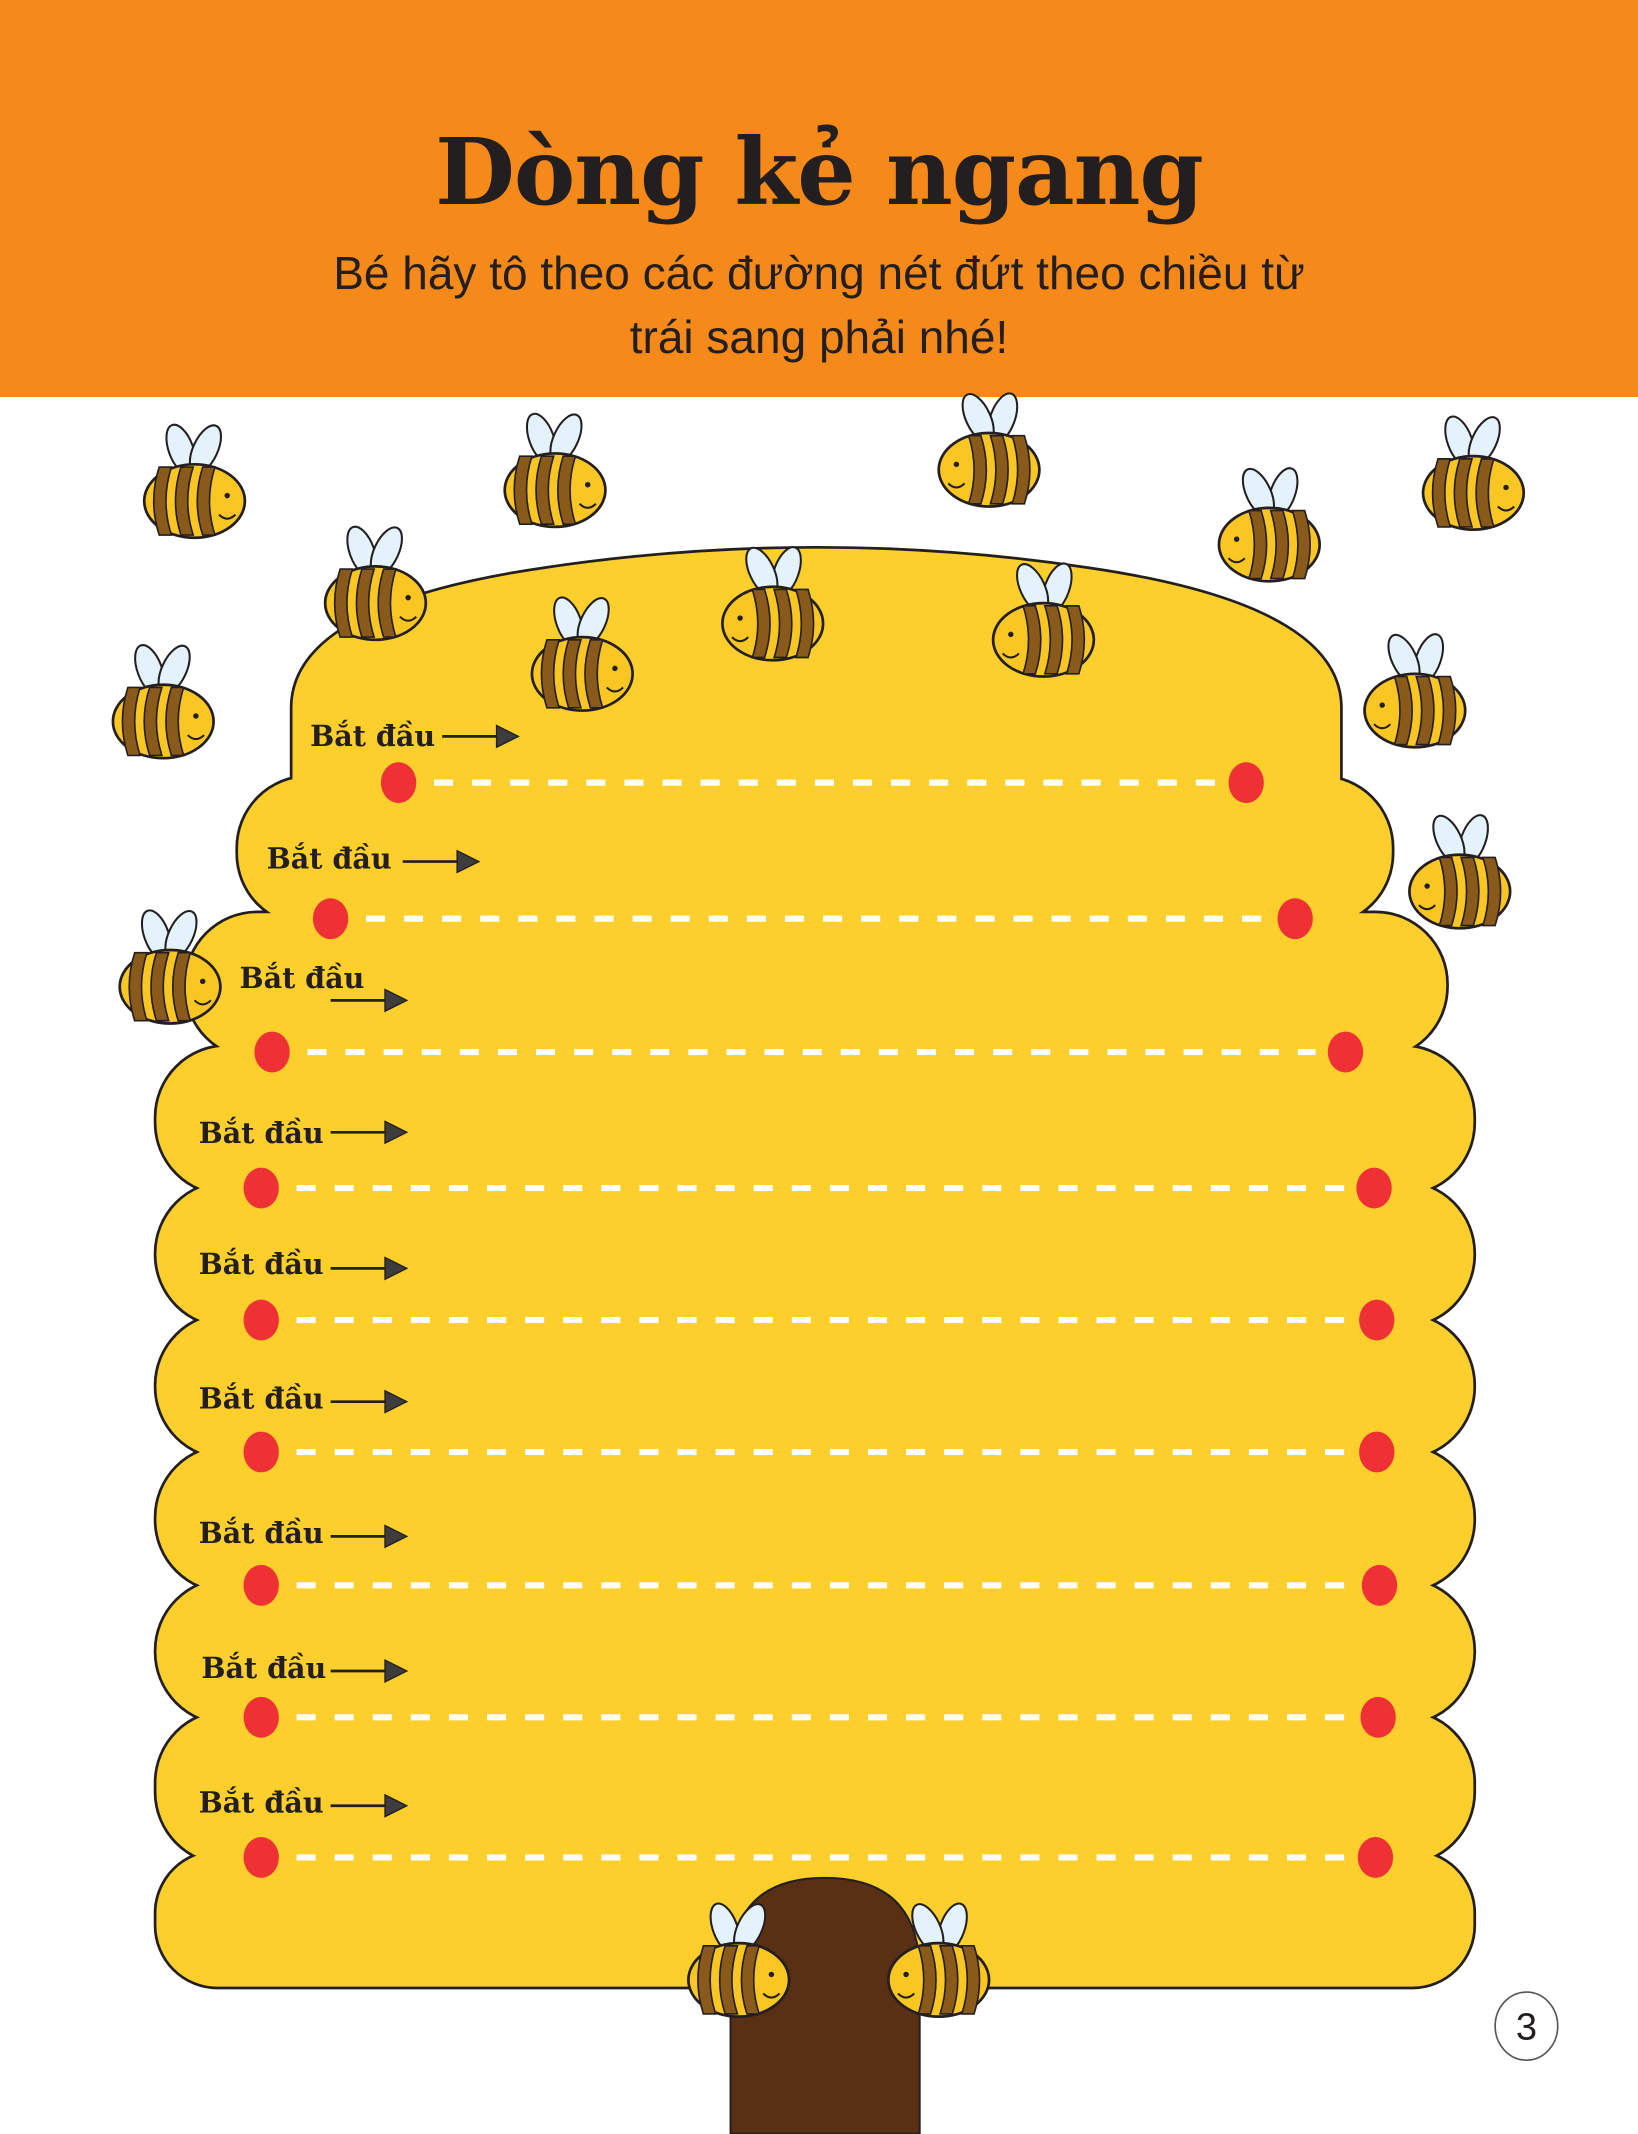 This screenshot has width=1638, height=2134. What do you see at coordinates (819, 337) in the screenshot?
I see `instruction-line-2: trái sang phải nhé!` at bounding box center [819, 337].